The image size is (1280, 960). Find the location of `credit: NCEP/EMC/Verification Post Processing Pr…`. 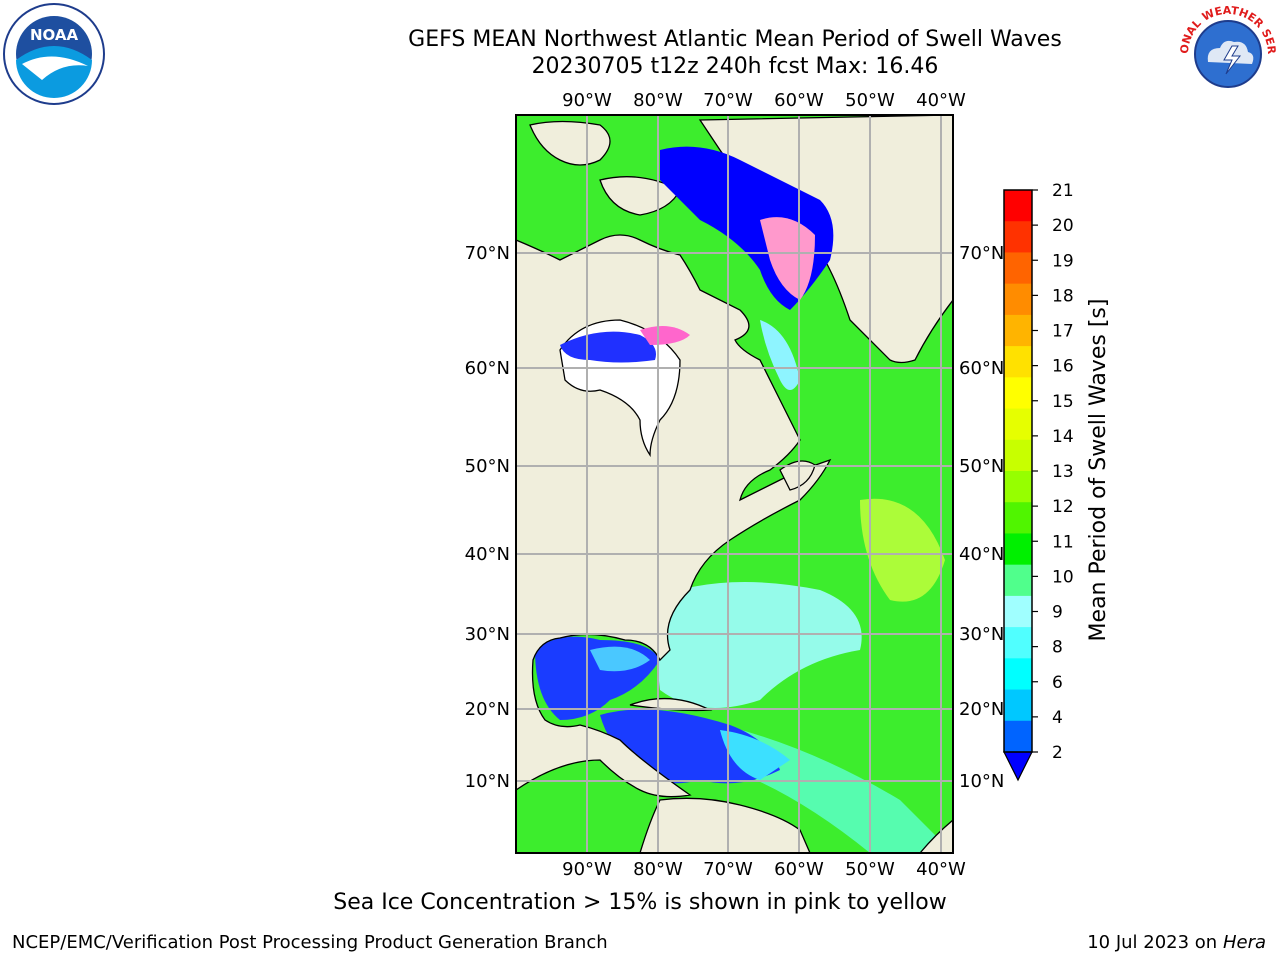

credit: NCEP/EMC/Verification Post Processing Pr… is located at coordinates (310, 942).